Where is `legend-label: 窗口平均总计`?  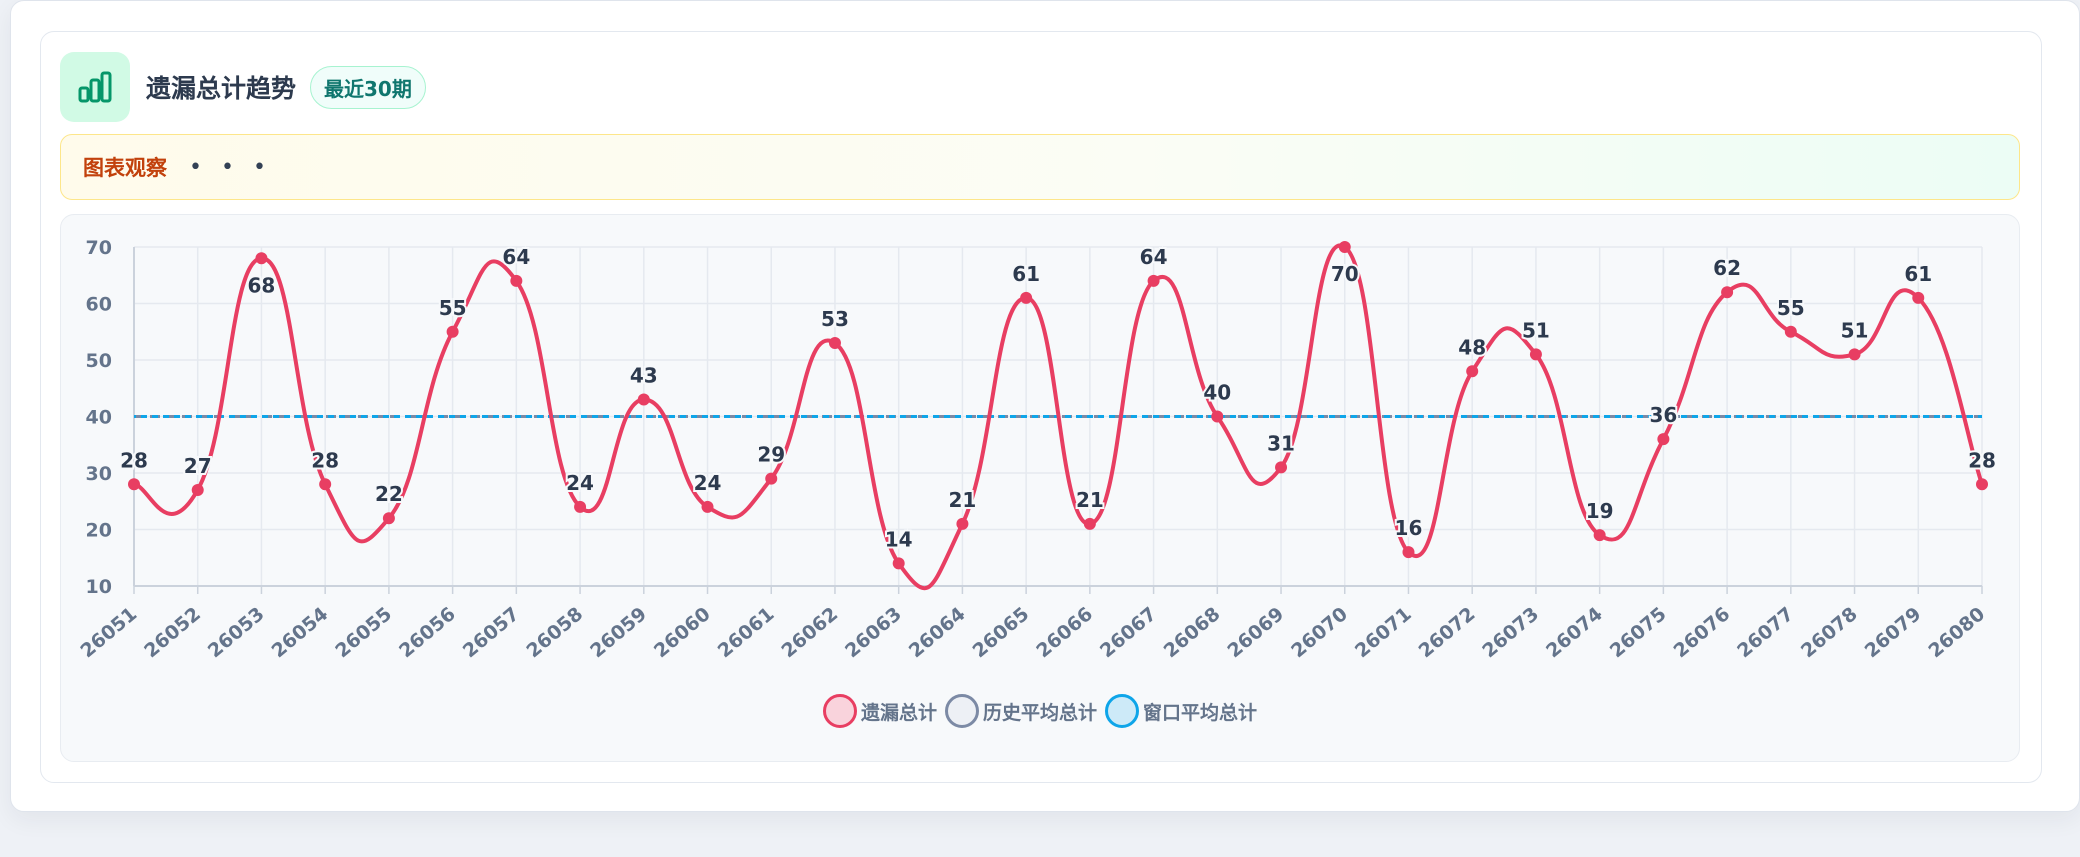 legend-label: 窗口平均总计 is located at coordinates (1200, 712).